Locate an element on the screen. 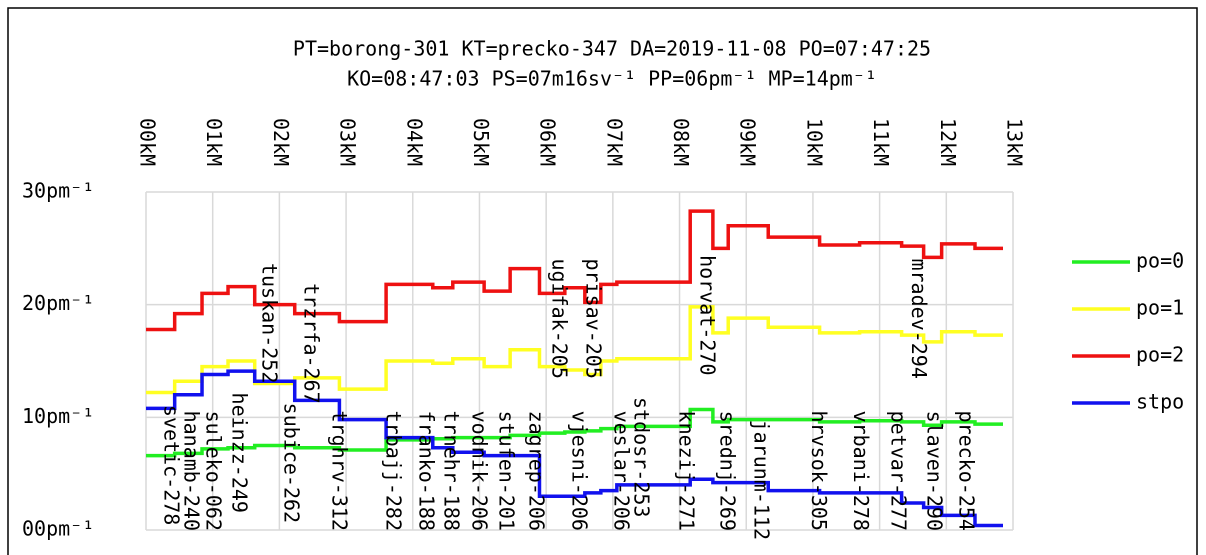  station-label: jarunm-112 is located at coordinates (762, 480).